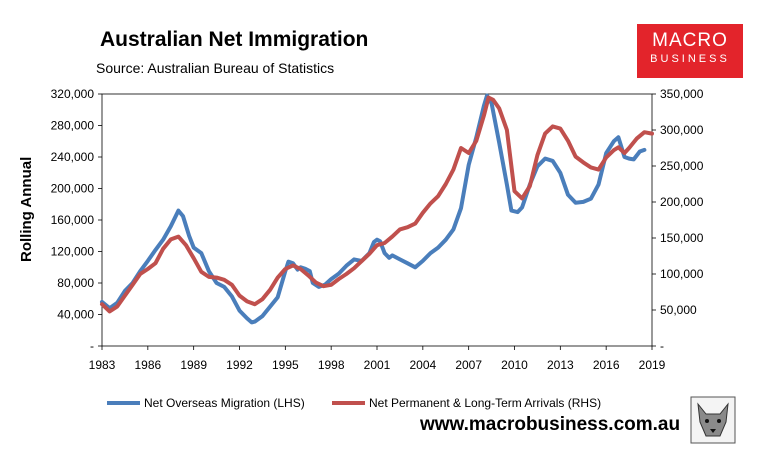  What do you see at coordinates (234, 39) in the screenshot?
I see `chart-title: Australian Net Immigration` at bounding box center [234, 39].